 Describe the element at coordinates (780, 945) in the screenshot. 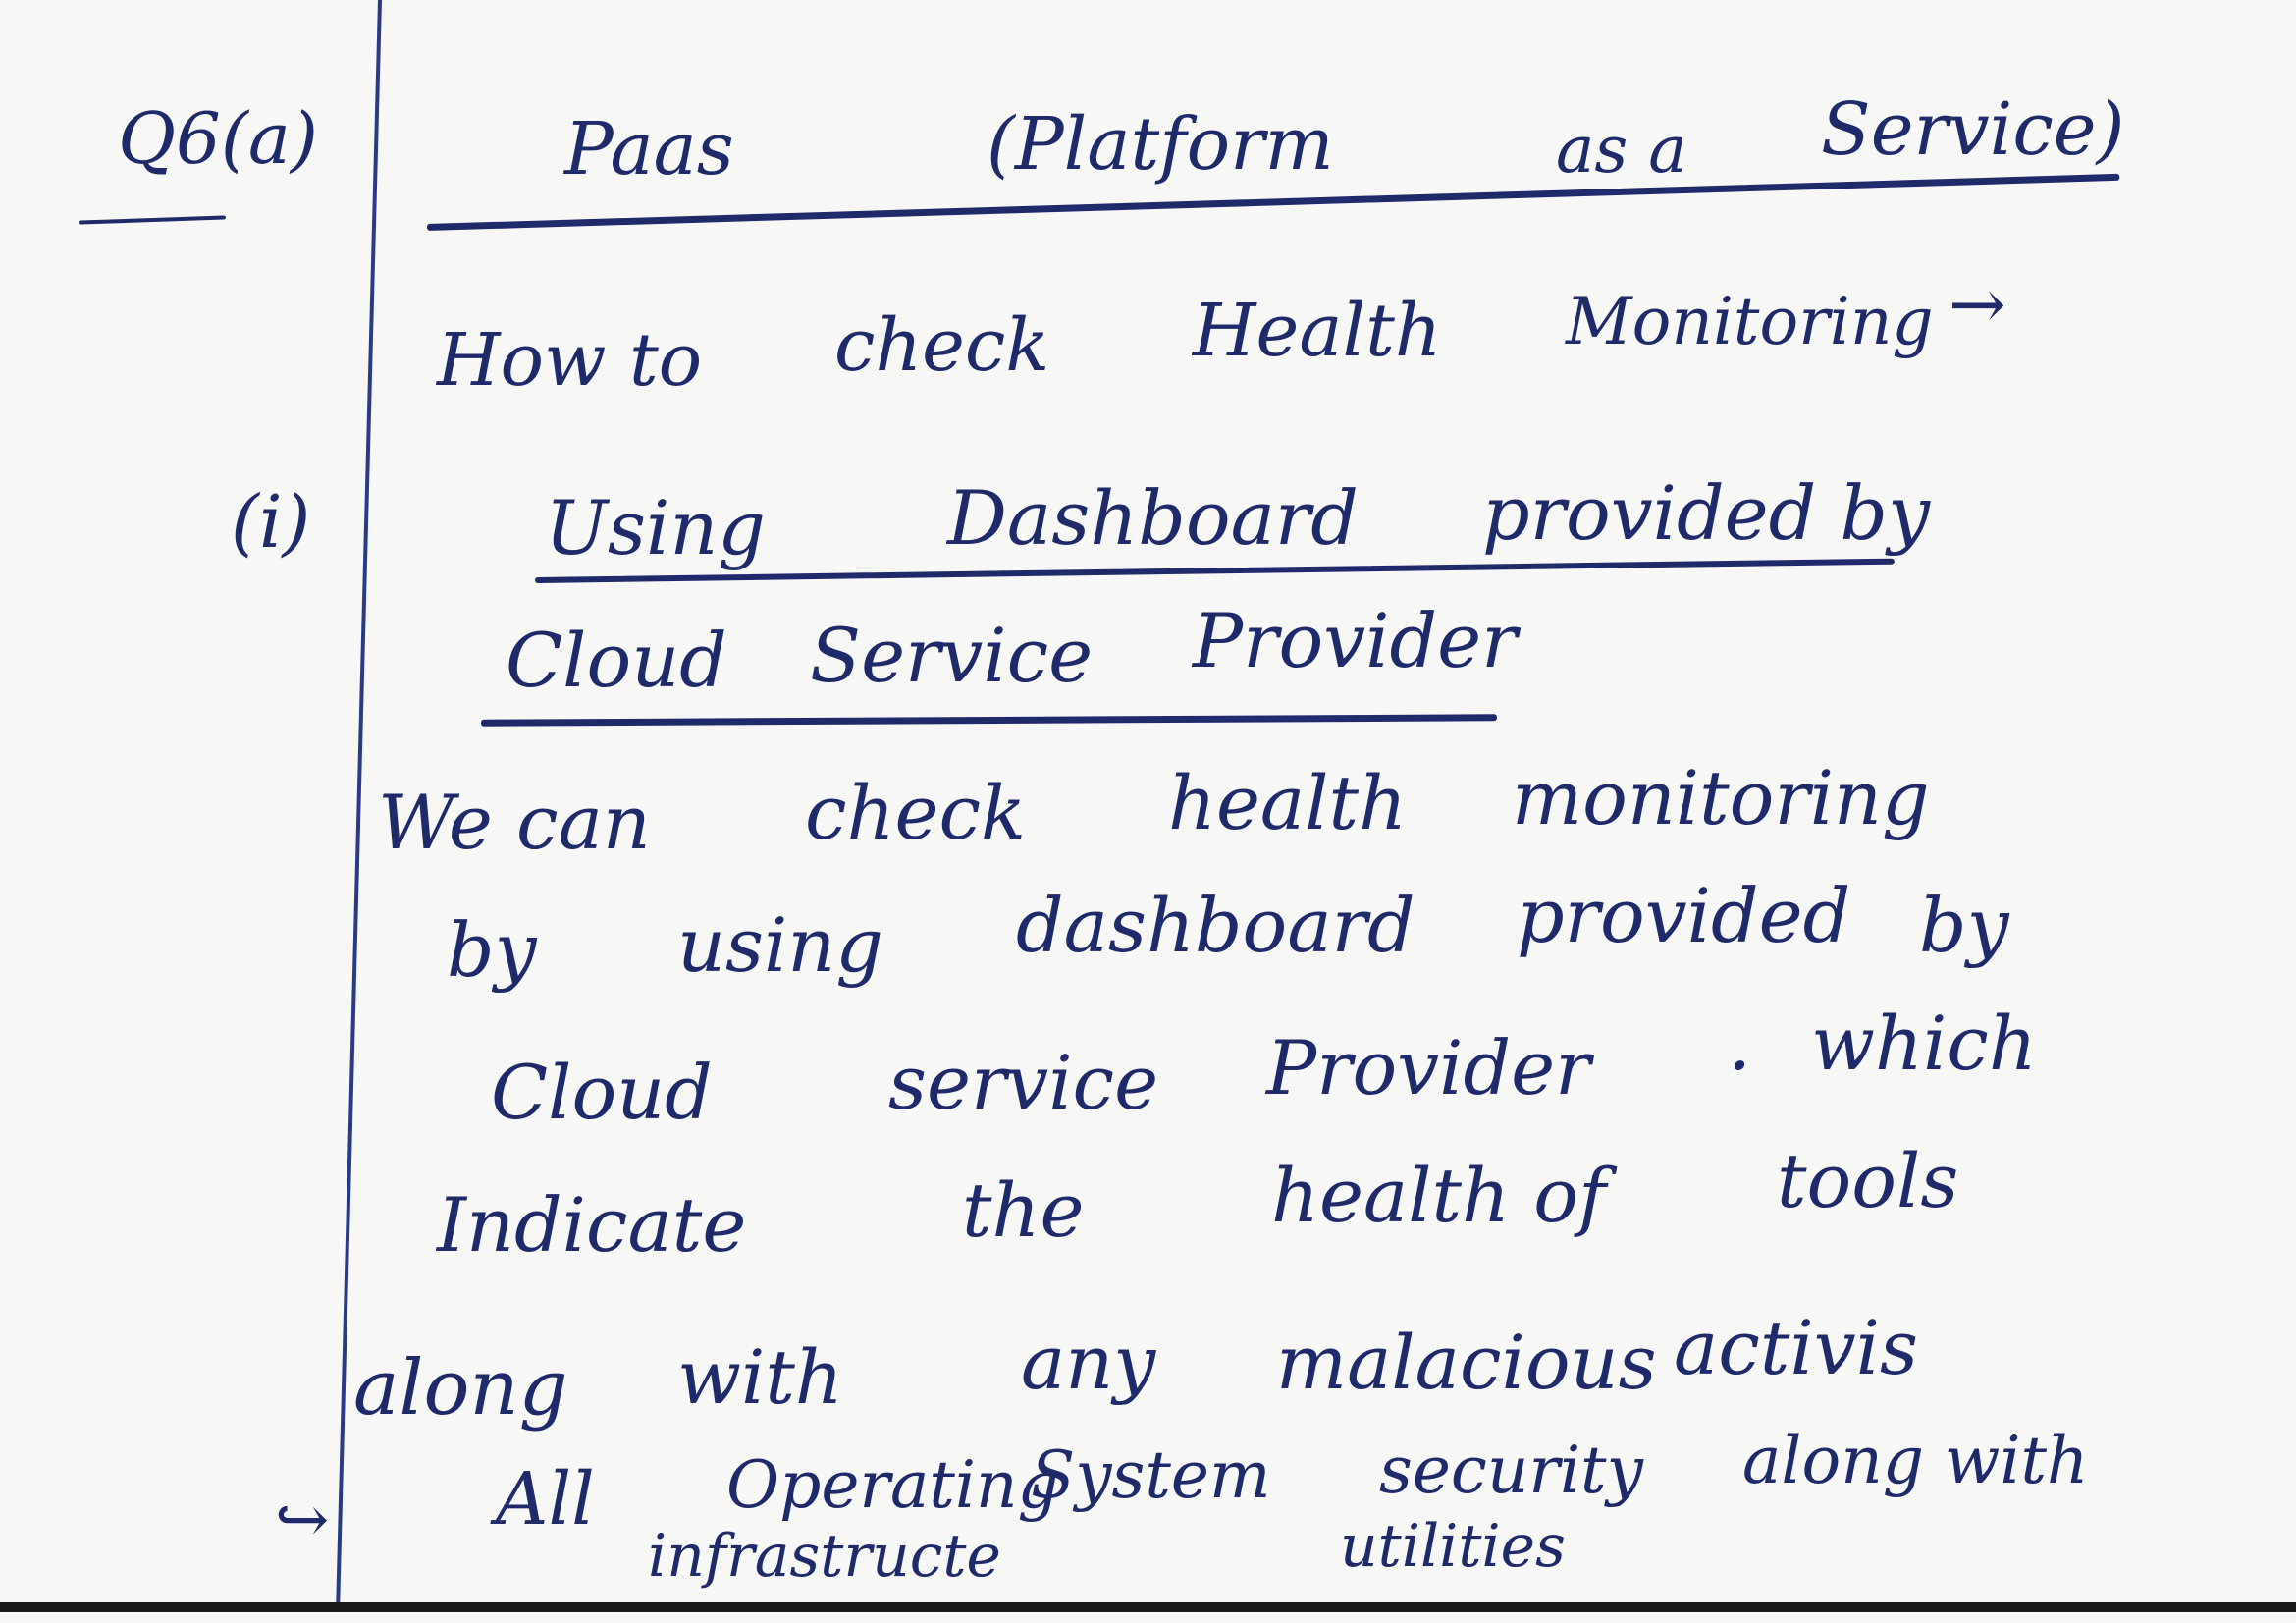

I see `body-line2-using: using` at that location.